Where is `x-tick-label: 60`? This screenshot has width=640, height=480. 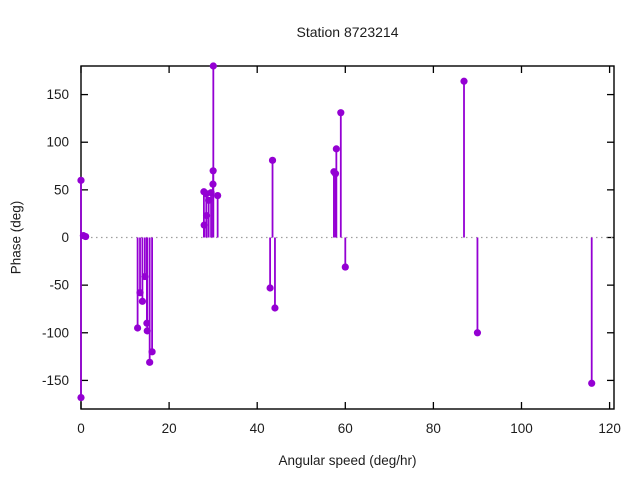
x-tick-label: 60 is located at coordinates (345, 428).